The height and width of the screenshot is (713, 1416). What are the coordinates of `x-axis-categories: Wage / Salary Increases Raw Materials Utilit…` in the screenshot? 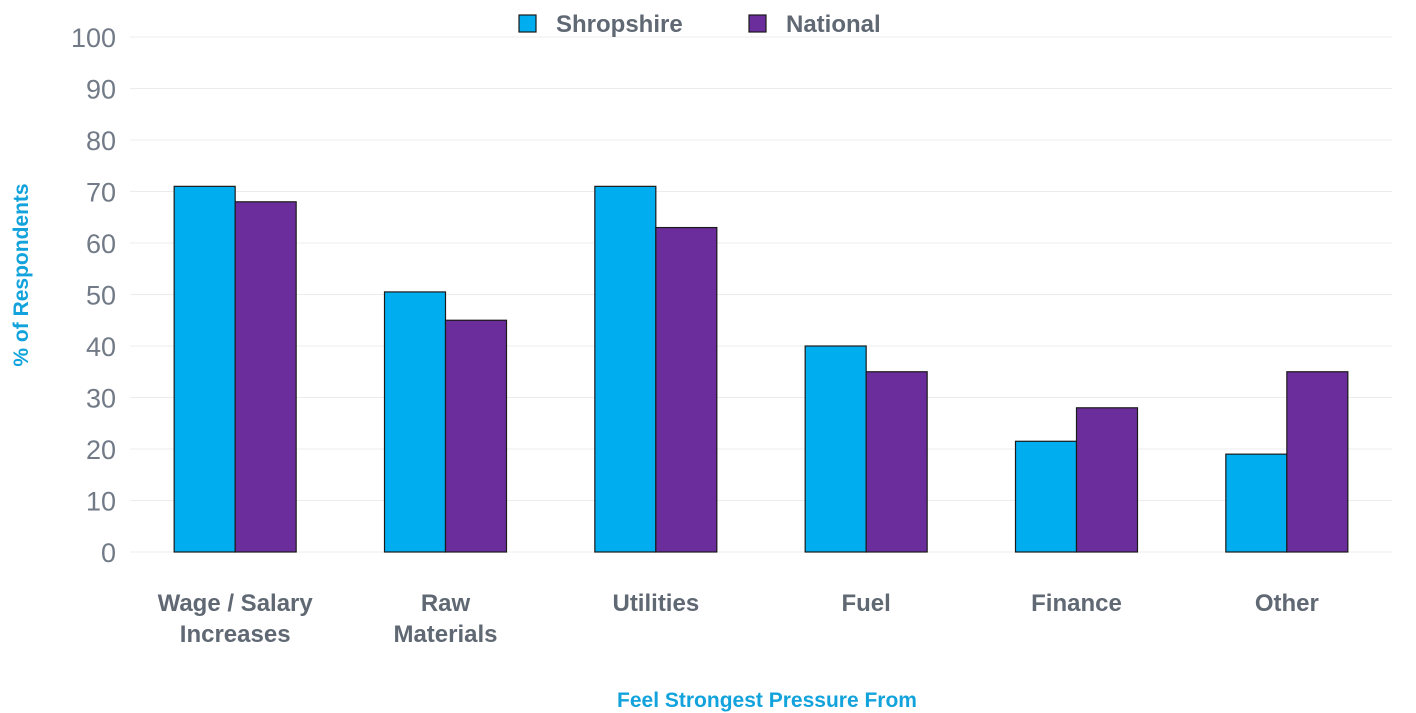 It's located at (738, 619).